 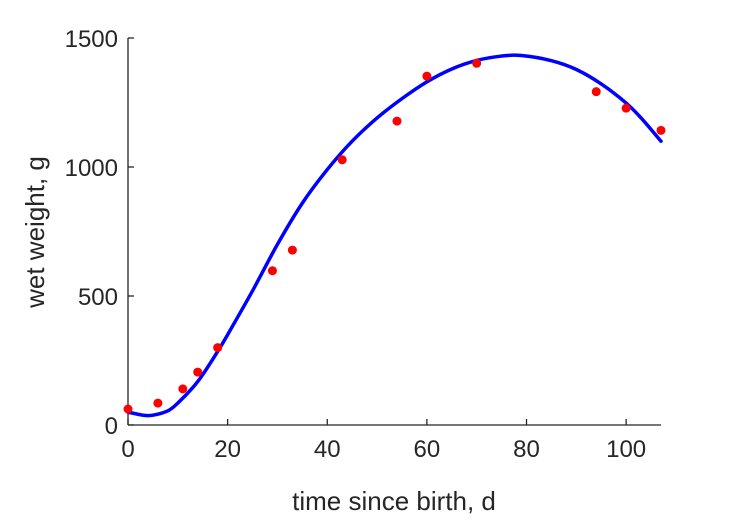 What do you see at coordinates (526, 449) in the screenshot?
I see `x-tick-label: 80` at bounding box center [526, 449].